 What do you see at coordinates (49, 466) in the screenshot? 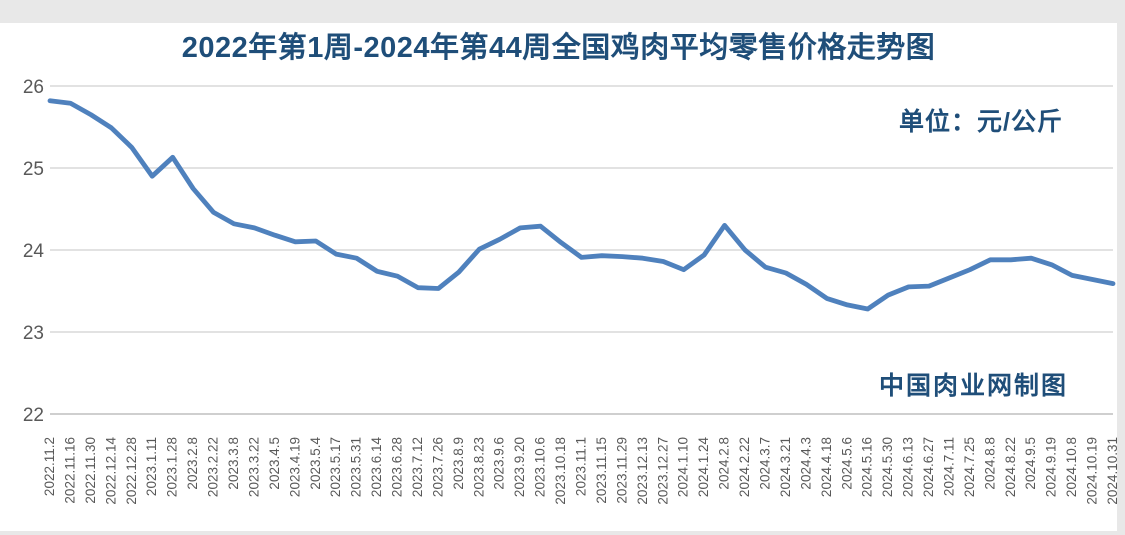
I see `x-tick-label: 2022.11.2` at bounding box center [49, 466].